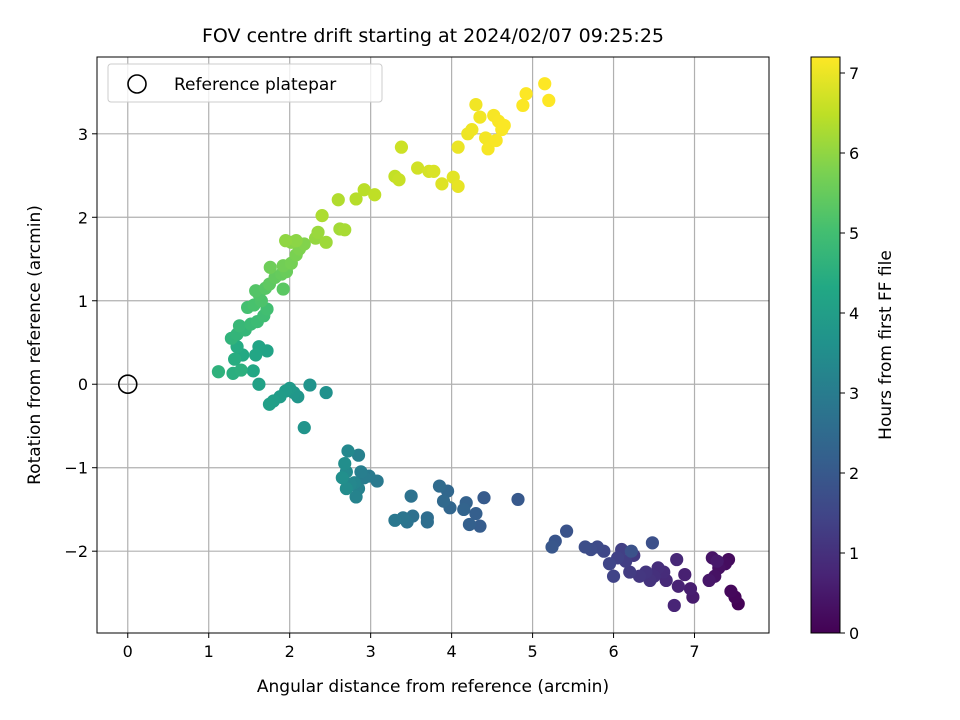  Describe the element at coordinates (849, 353) in the screenshot. I see `colorbar-ticks: 0 1 2 3 4 5 6 7` at that location.